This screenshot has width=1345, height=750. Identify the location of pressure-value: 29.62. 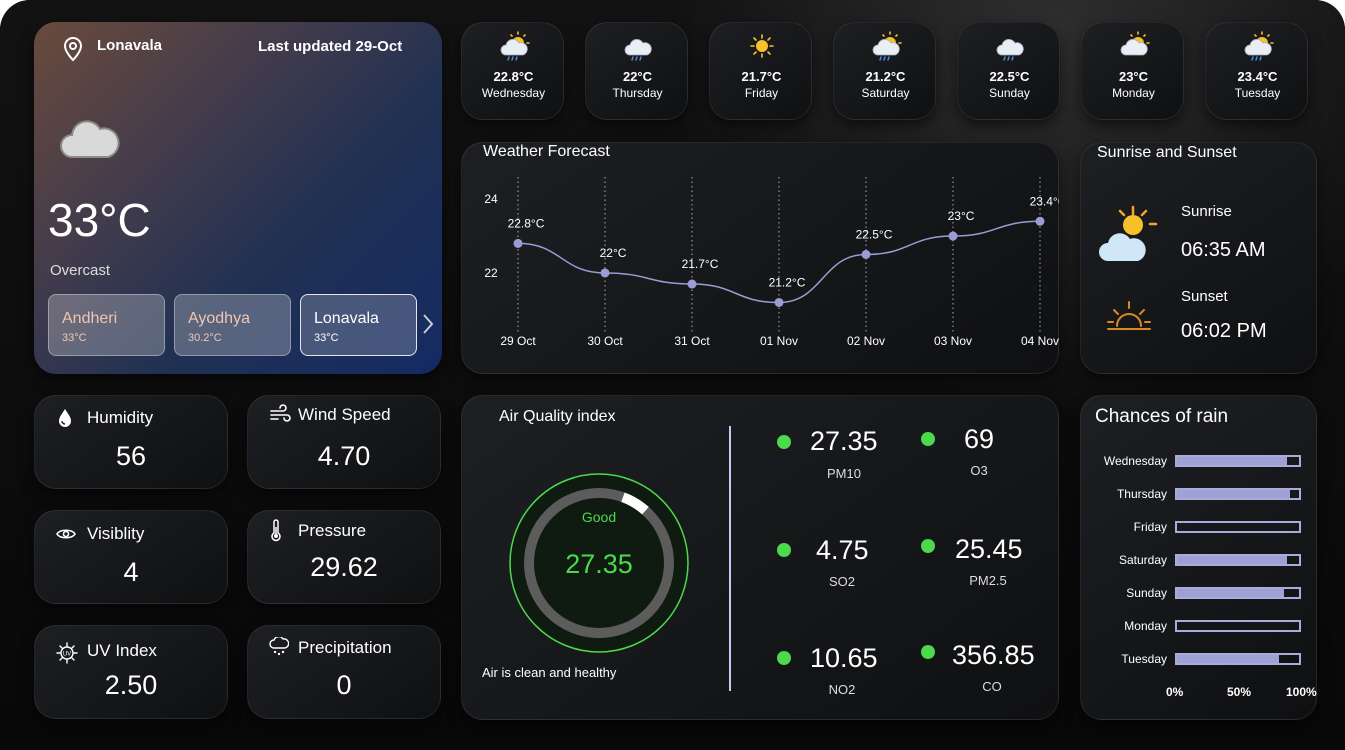
(344, 567).